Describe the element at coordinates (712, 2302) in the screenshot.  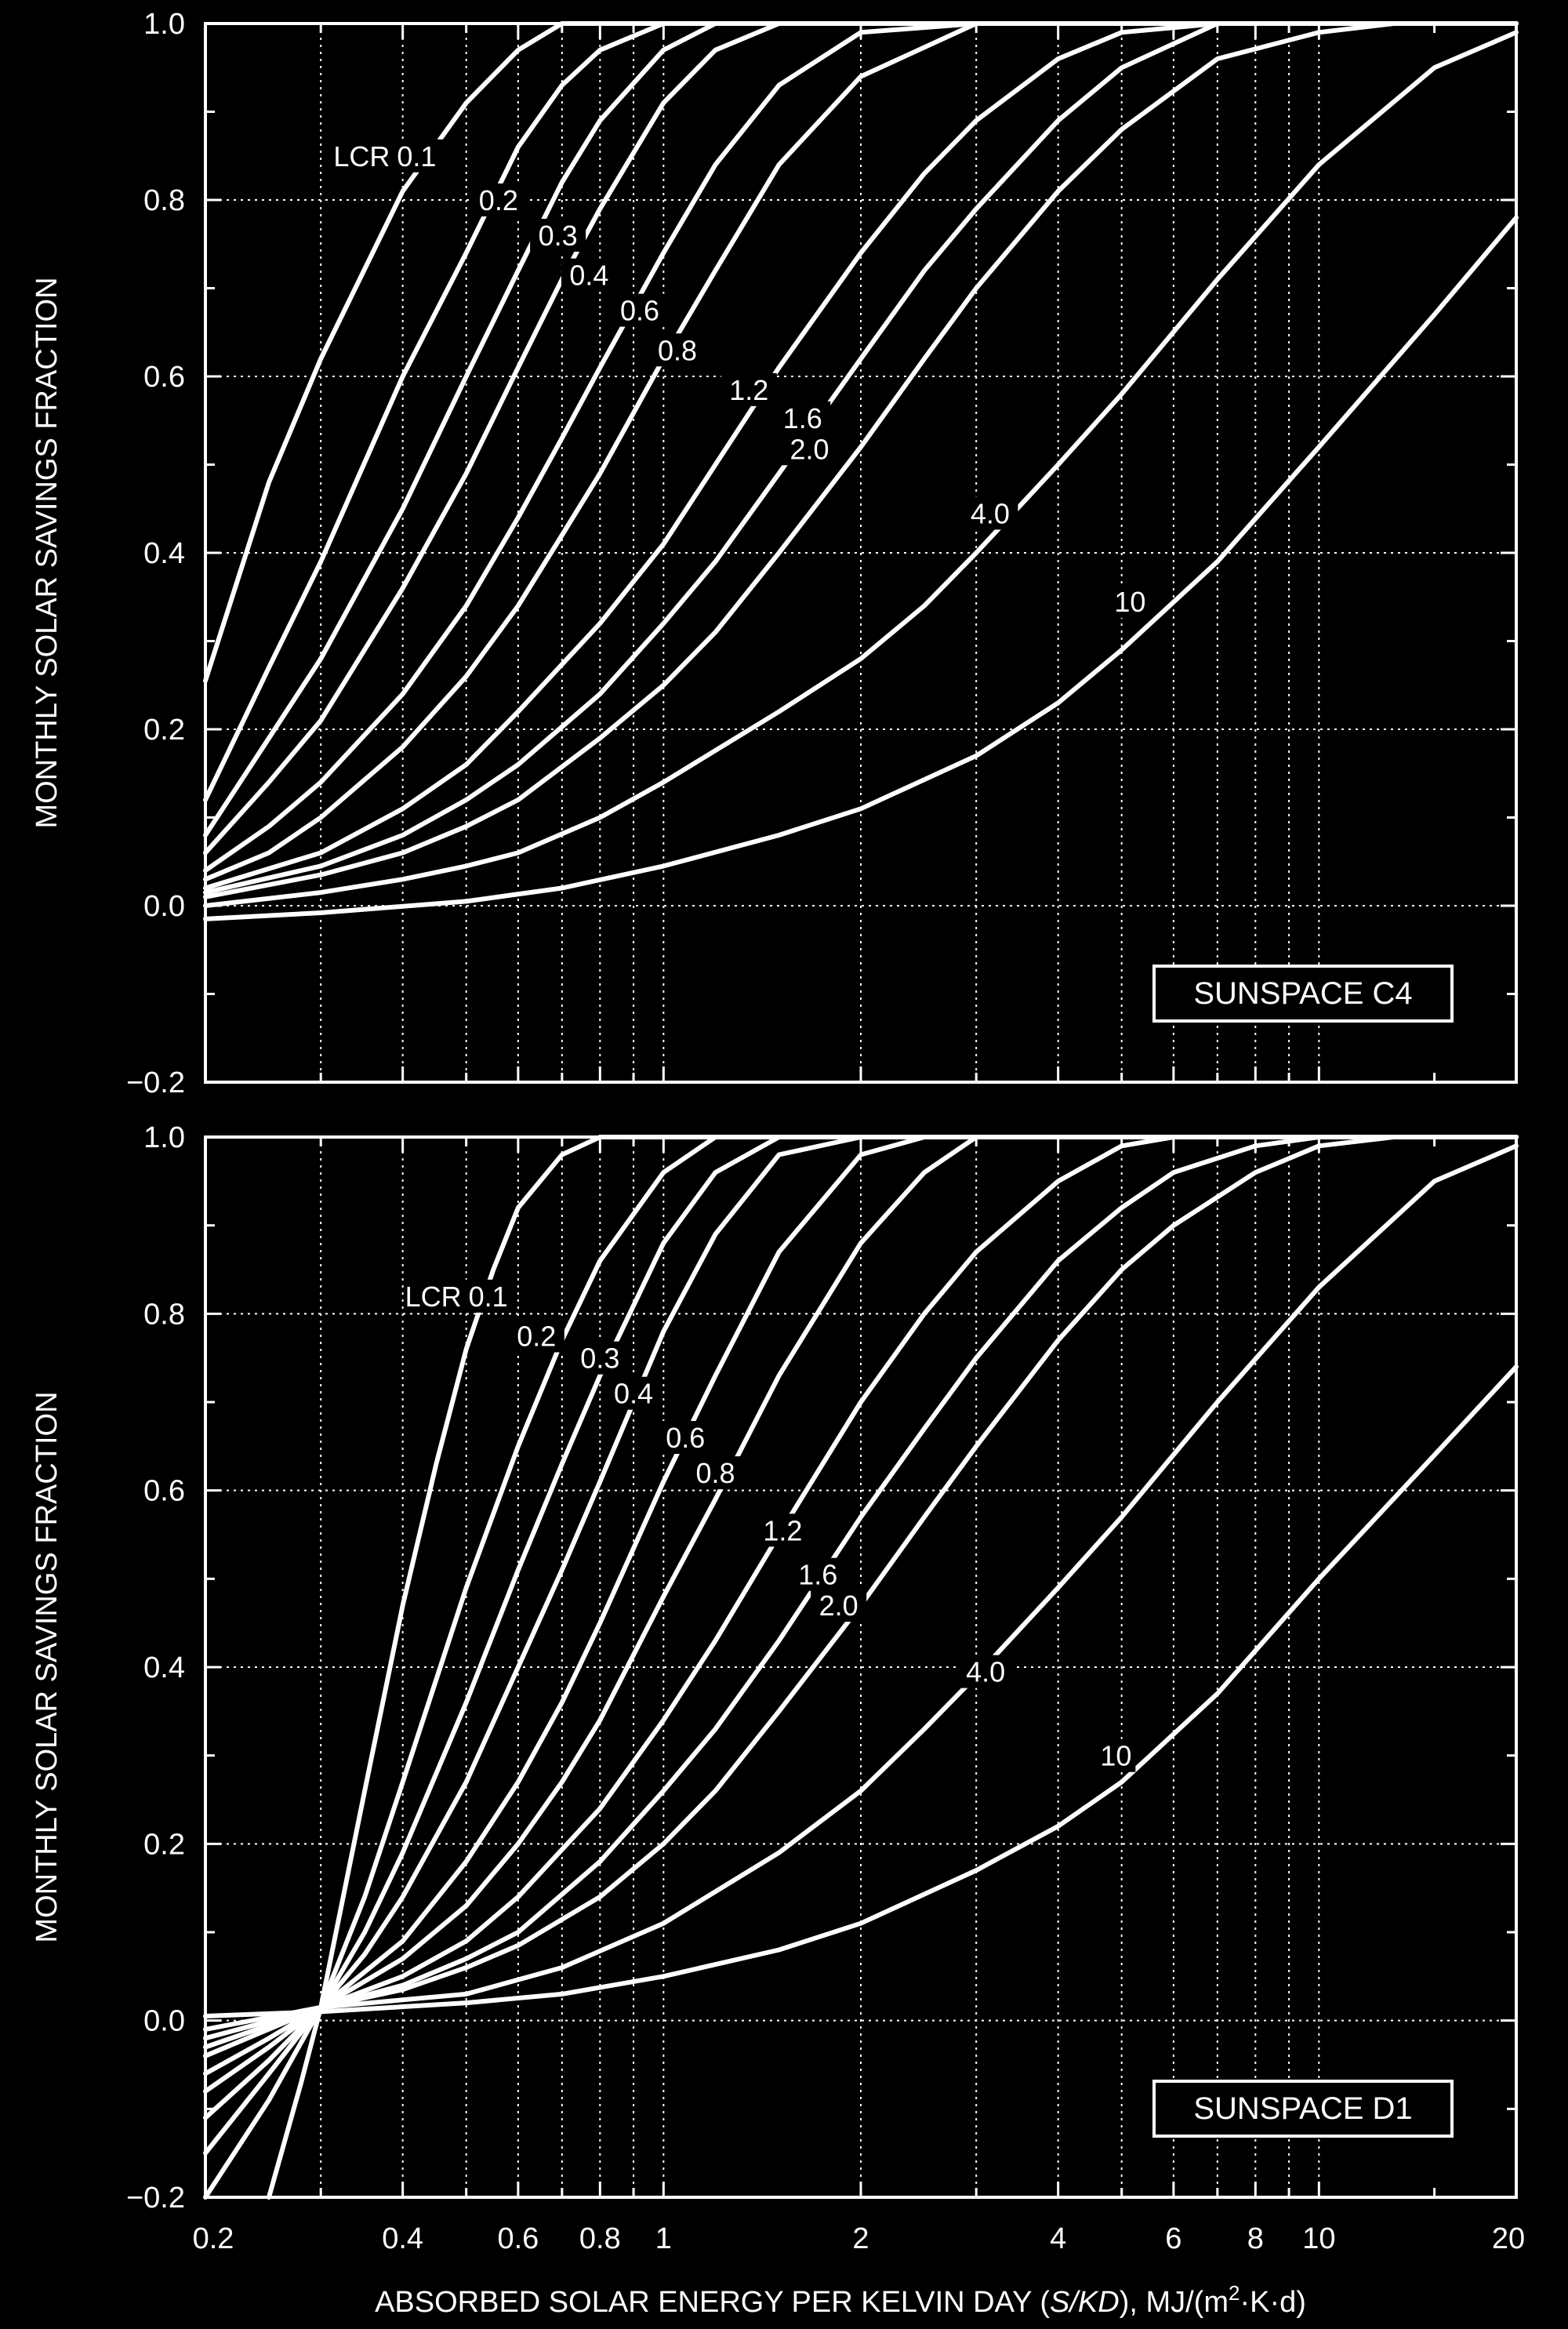
I see `x-axis-title-xlabel: ABSORBED SOLAR ENERGY PER KELVIN DAY (` at that location.